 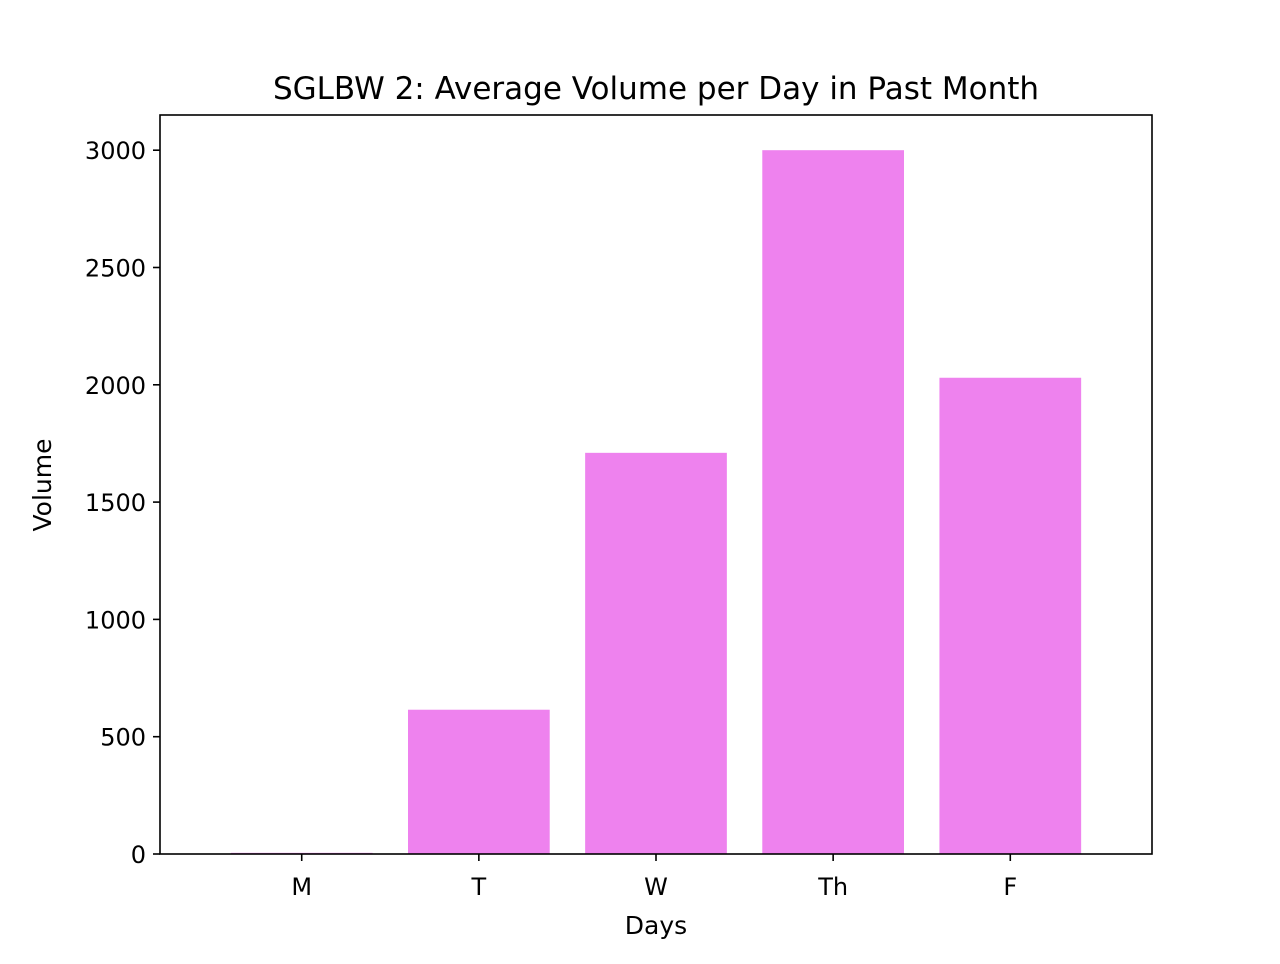 What do you see at coordinates (1010, 615) in the screenshot?
I see `bar-f` at bounding box center [1010, 615].